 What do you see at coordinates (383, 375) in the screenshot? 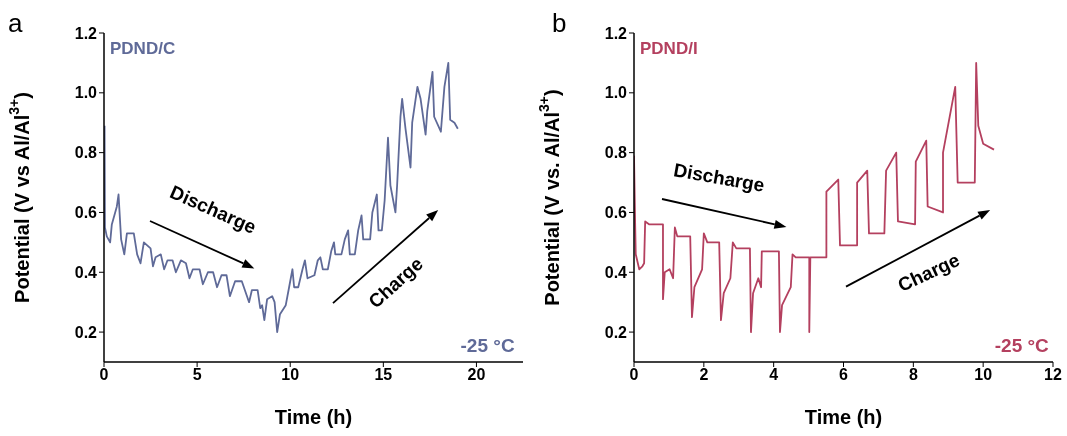
I see `x-tick-label: 15` at bounding box center [383, 375].